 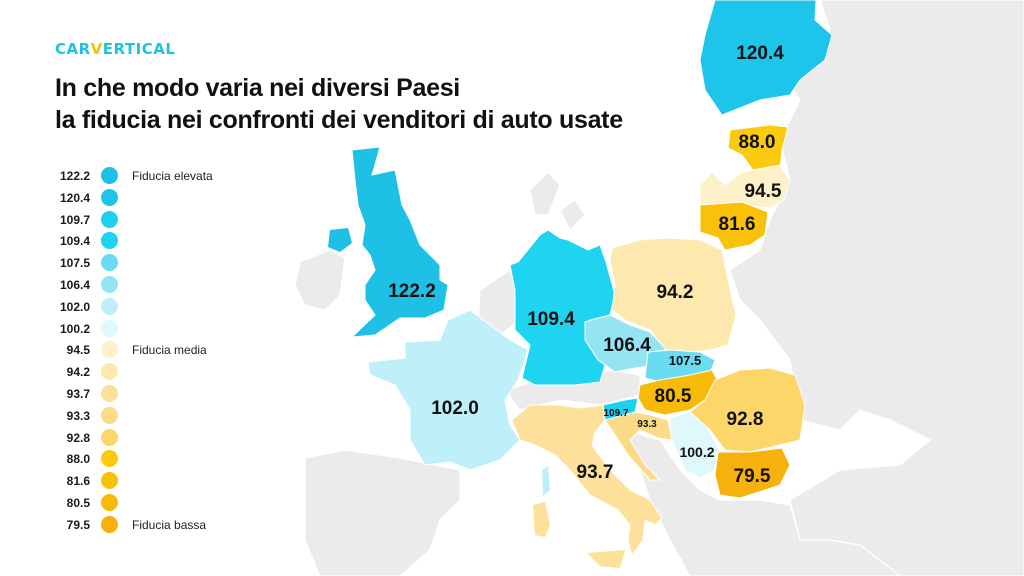 I want to click on country-corsica, so click(x=546, y=481).